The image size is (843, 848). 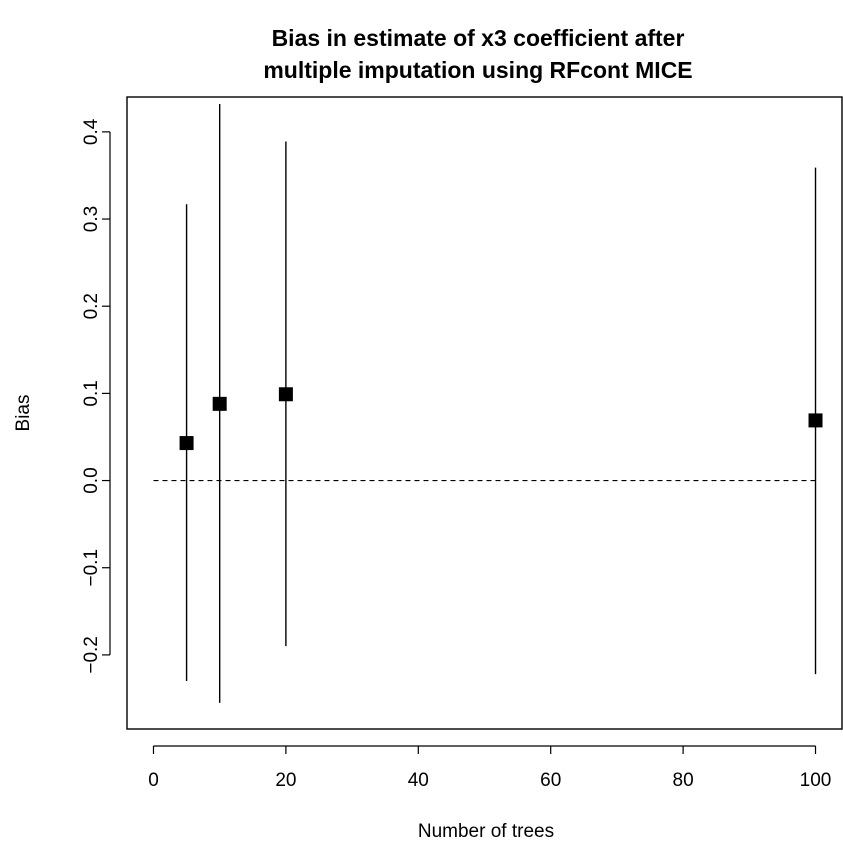 What do you see at coordinates (490, 768) in the screenshot?
I see `x-axis: 0 20 40 60 80 100` at bounding box center [490, 768].